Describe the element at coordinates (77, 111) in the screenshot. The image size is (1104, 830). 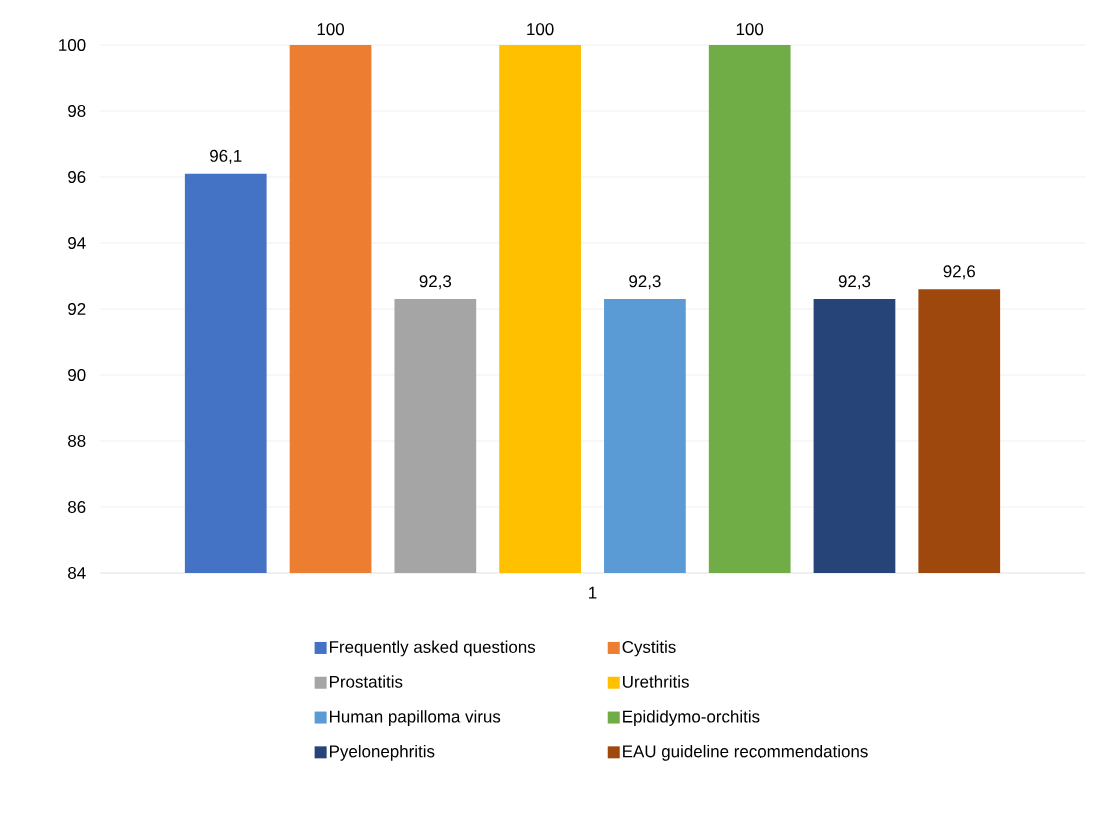
I see `y-tick-label: 98` at that location.